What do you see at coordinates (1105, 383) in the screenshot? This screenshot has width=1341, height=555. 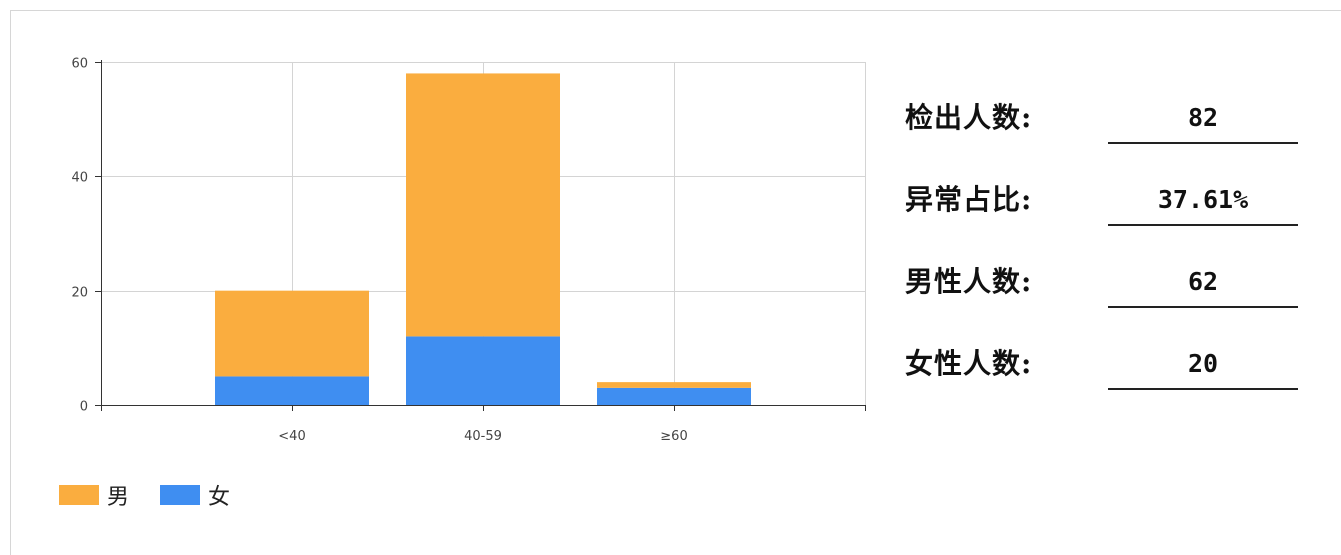 I see `stat-row-female-count: 女性人数: 20` at bounding box center [1105, 383].